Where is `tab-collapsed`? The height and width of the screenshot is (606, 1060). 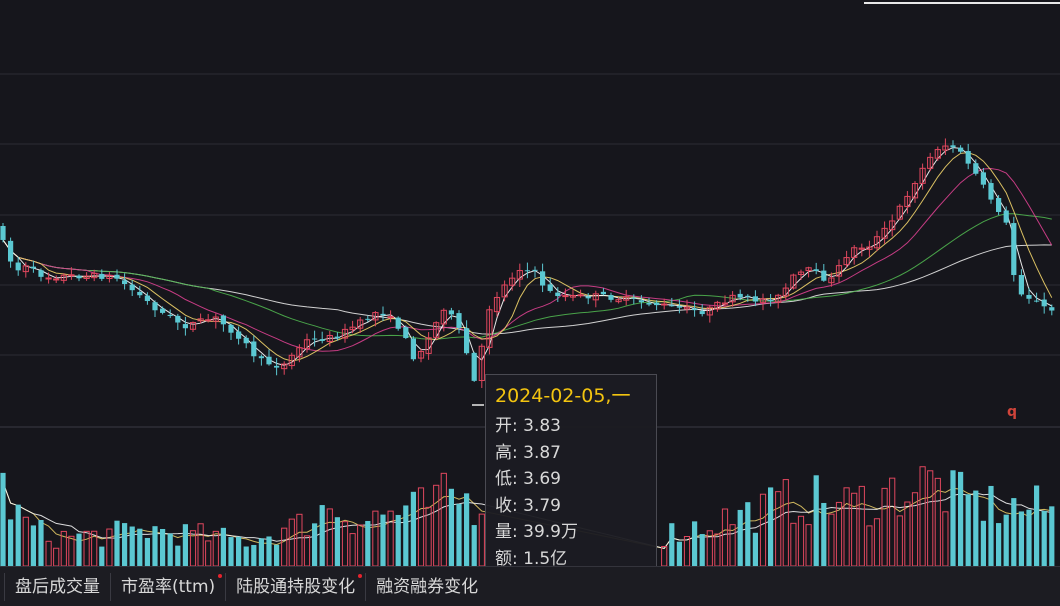
tab-collapsed is located at coordinates (2, 586).